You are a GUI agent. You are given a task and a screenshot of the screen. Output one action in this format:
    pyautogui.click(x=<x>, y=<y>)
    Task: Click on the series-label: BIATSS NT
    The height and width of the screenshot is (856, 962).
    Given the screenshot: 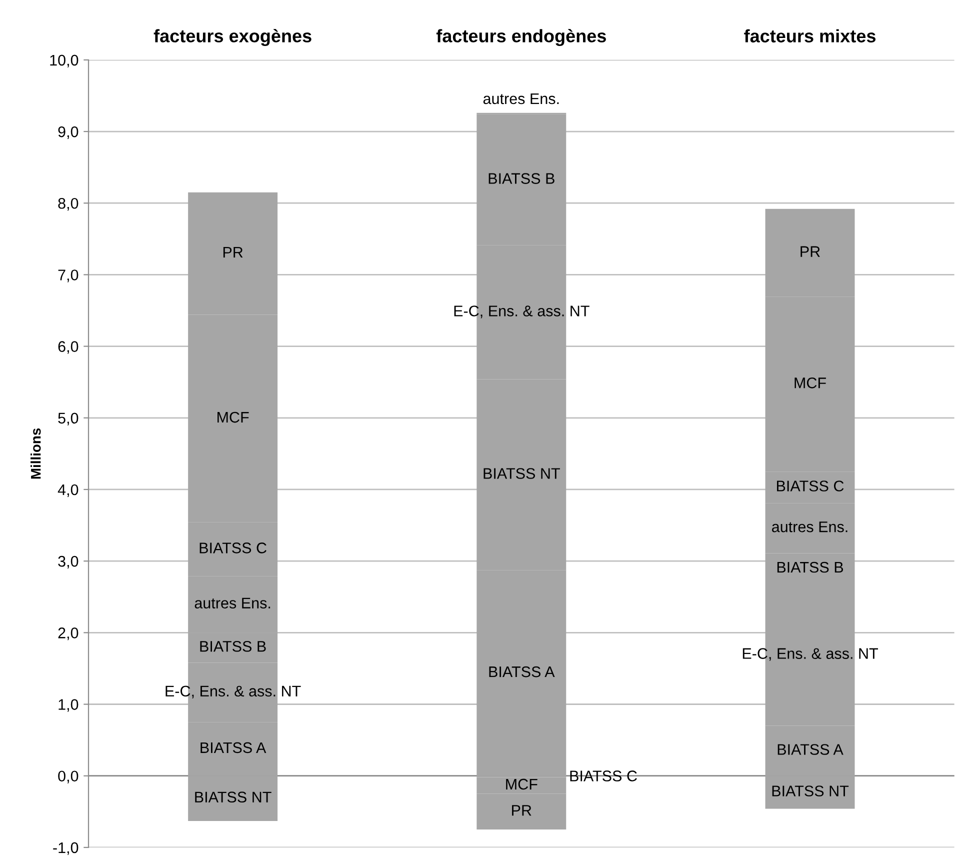 What is the action you would take?
    pyautogui.click(x=522, y=473)
    